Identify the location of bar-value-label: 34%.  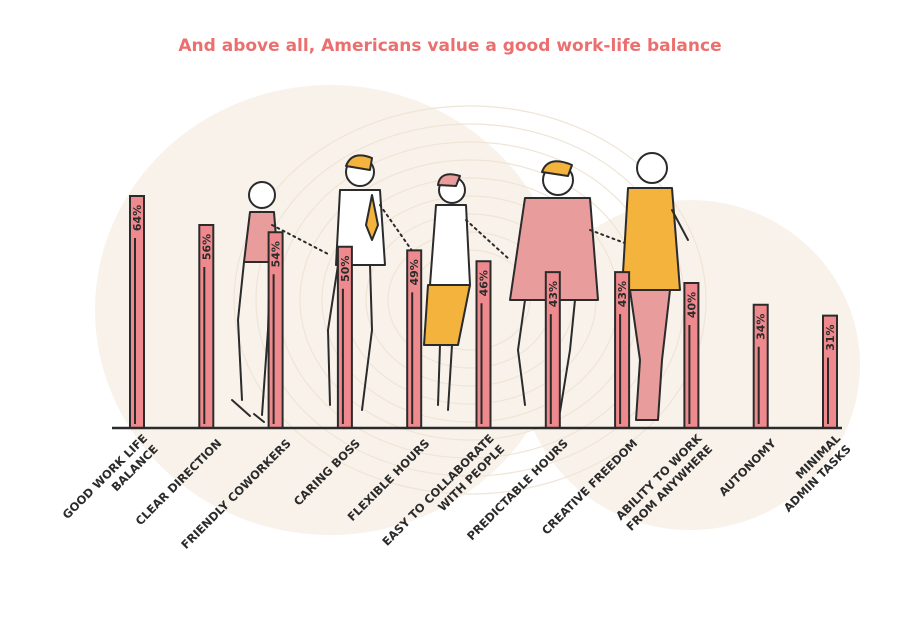
(761, 327).